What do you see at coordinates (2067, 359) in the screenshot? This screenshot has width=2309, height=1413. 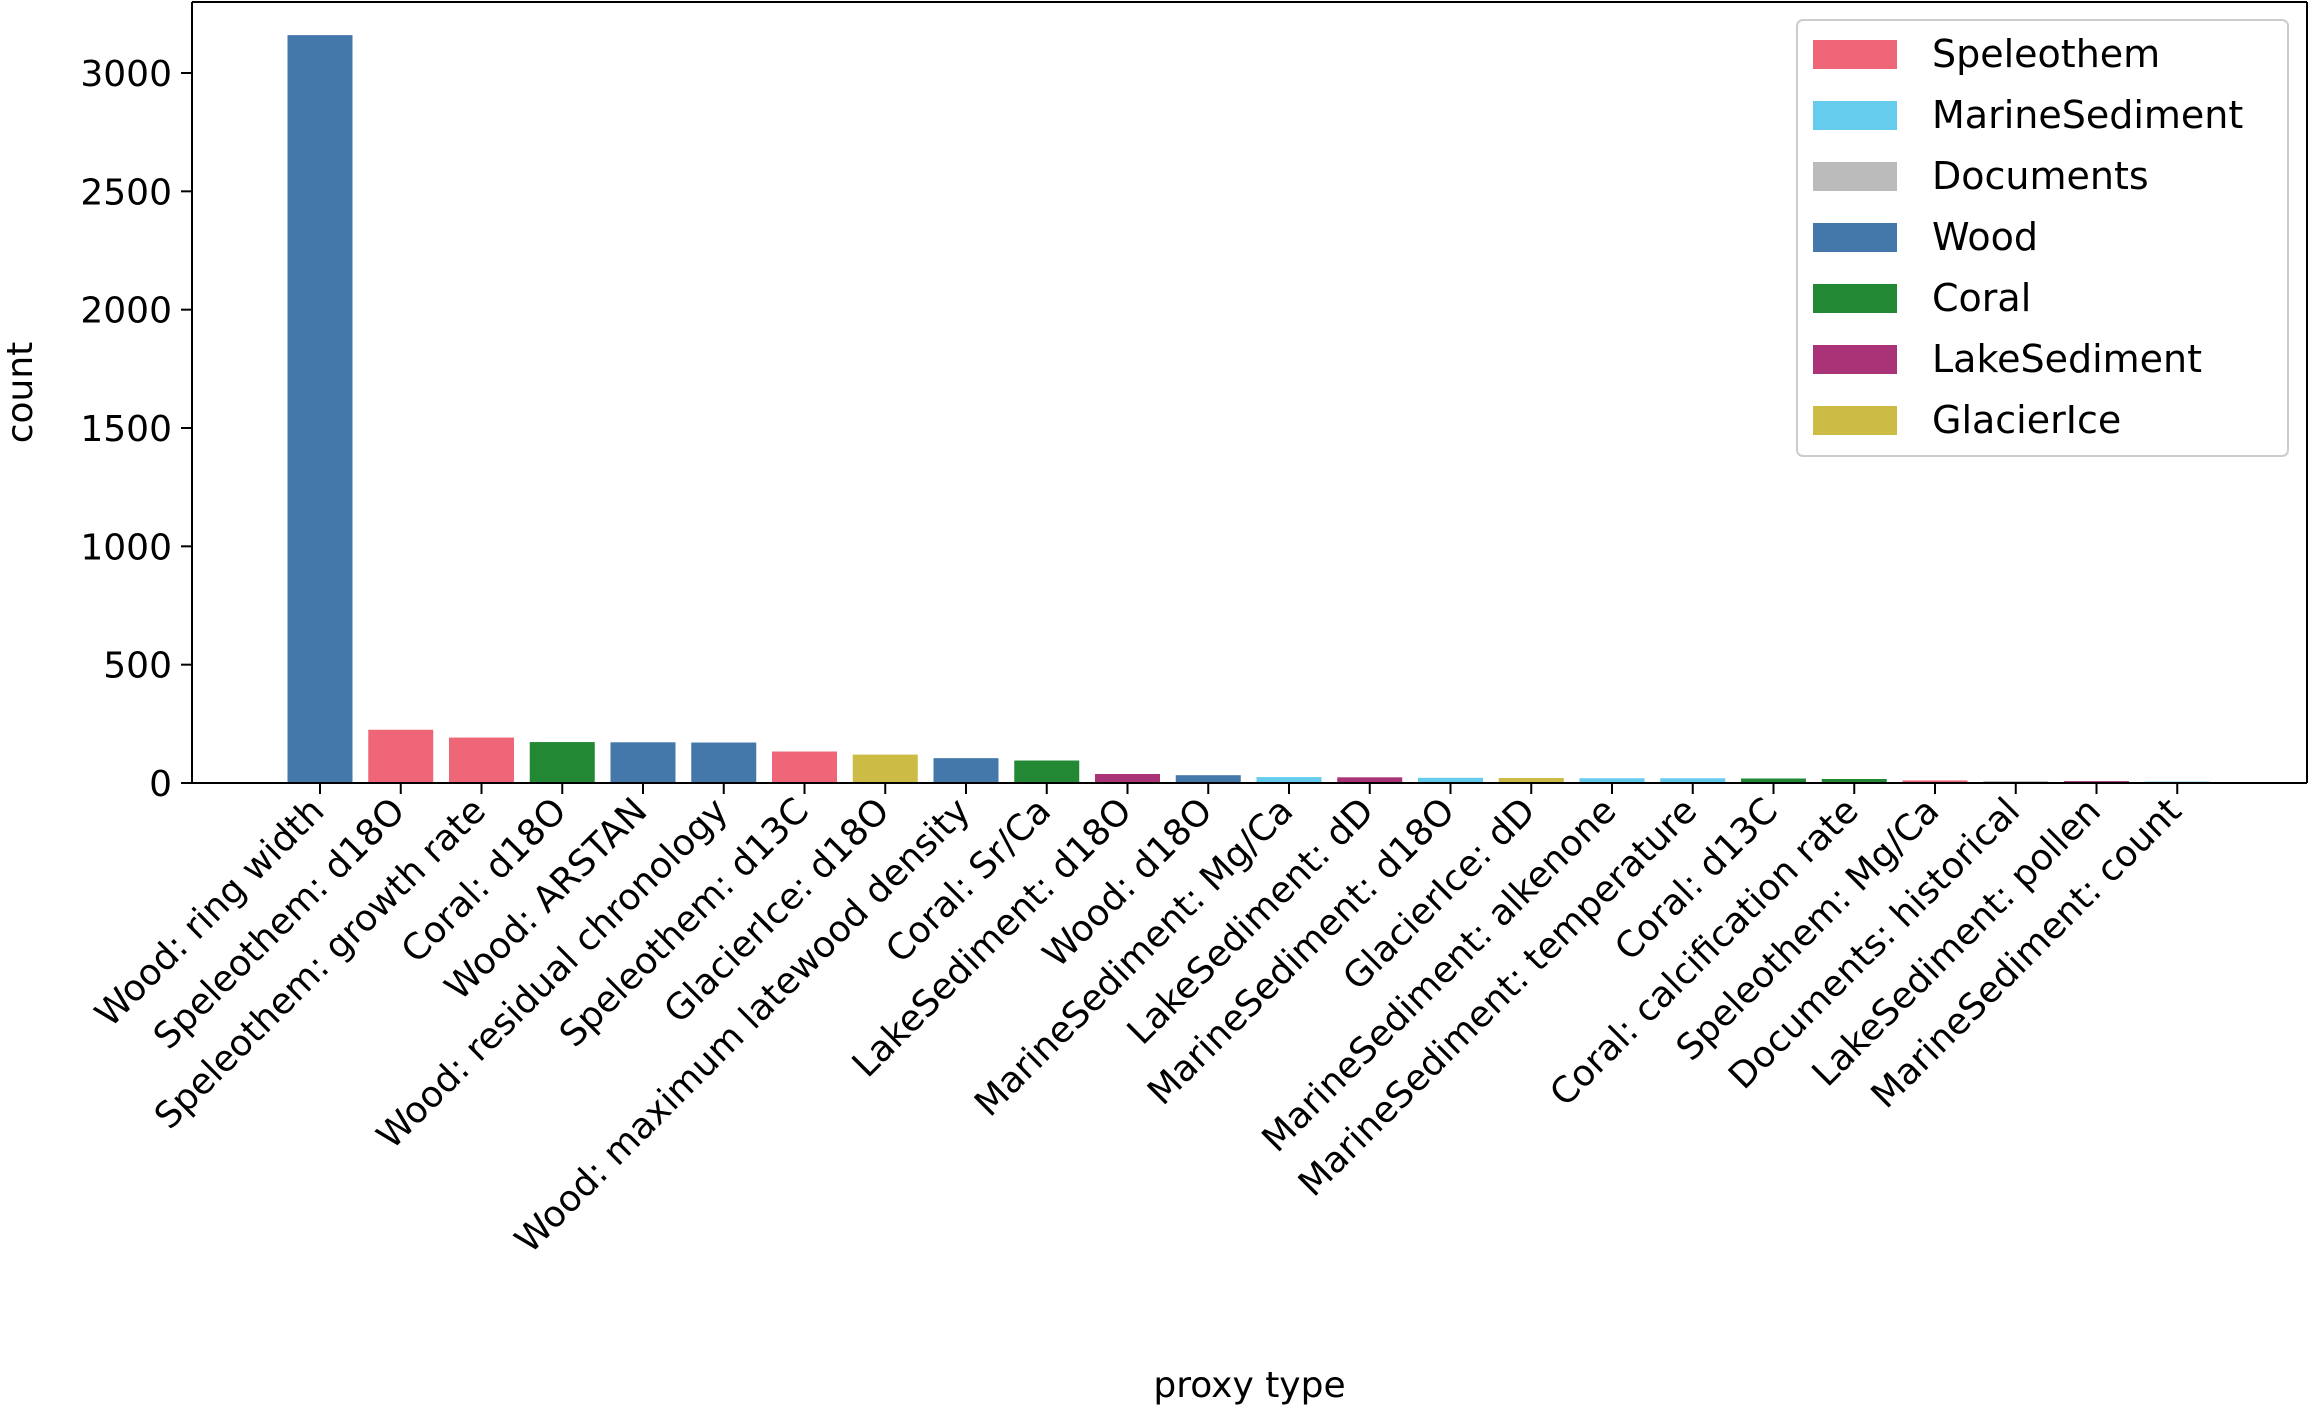 I see `legend-label-lakesediment: LakeSediment` at bounding box center [2067, 359].